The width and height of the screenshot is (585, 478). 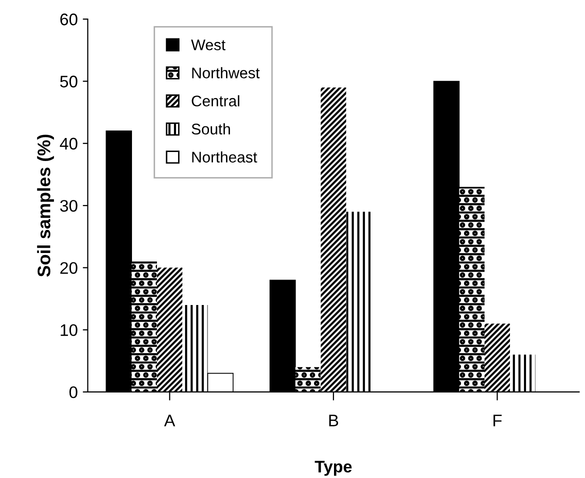 I want to click on x-axis-title: Type, so click(x=333, y=468).